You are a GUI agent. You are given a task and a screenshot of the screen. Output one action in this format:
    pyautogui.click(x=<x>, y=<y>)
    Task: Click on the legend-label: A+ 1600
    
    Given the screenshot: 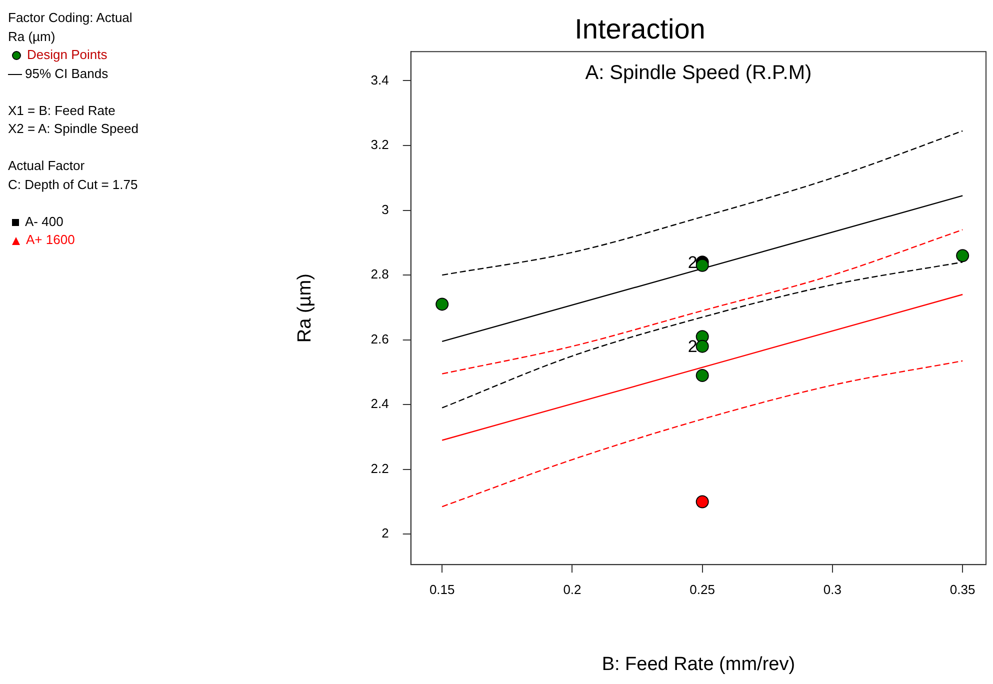 What is the action you would take?
    pyautogui.click(x=50, y=240)
    